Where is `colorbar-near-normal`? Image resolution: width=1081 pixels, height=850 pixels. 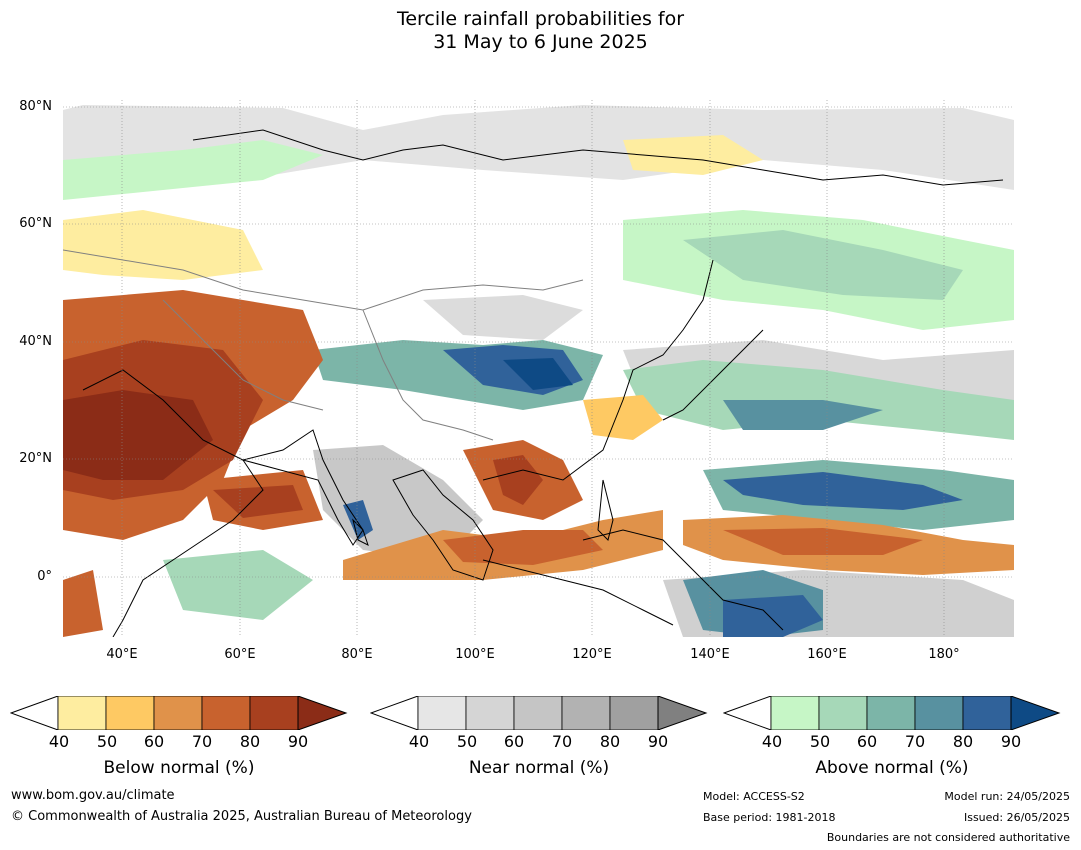
colorbar-near-normal is located at coordinates (539, 713).